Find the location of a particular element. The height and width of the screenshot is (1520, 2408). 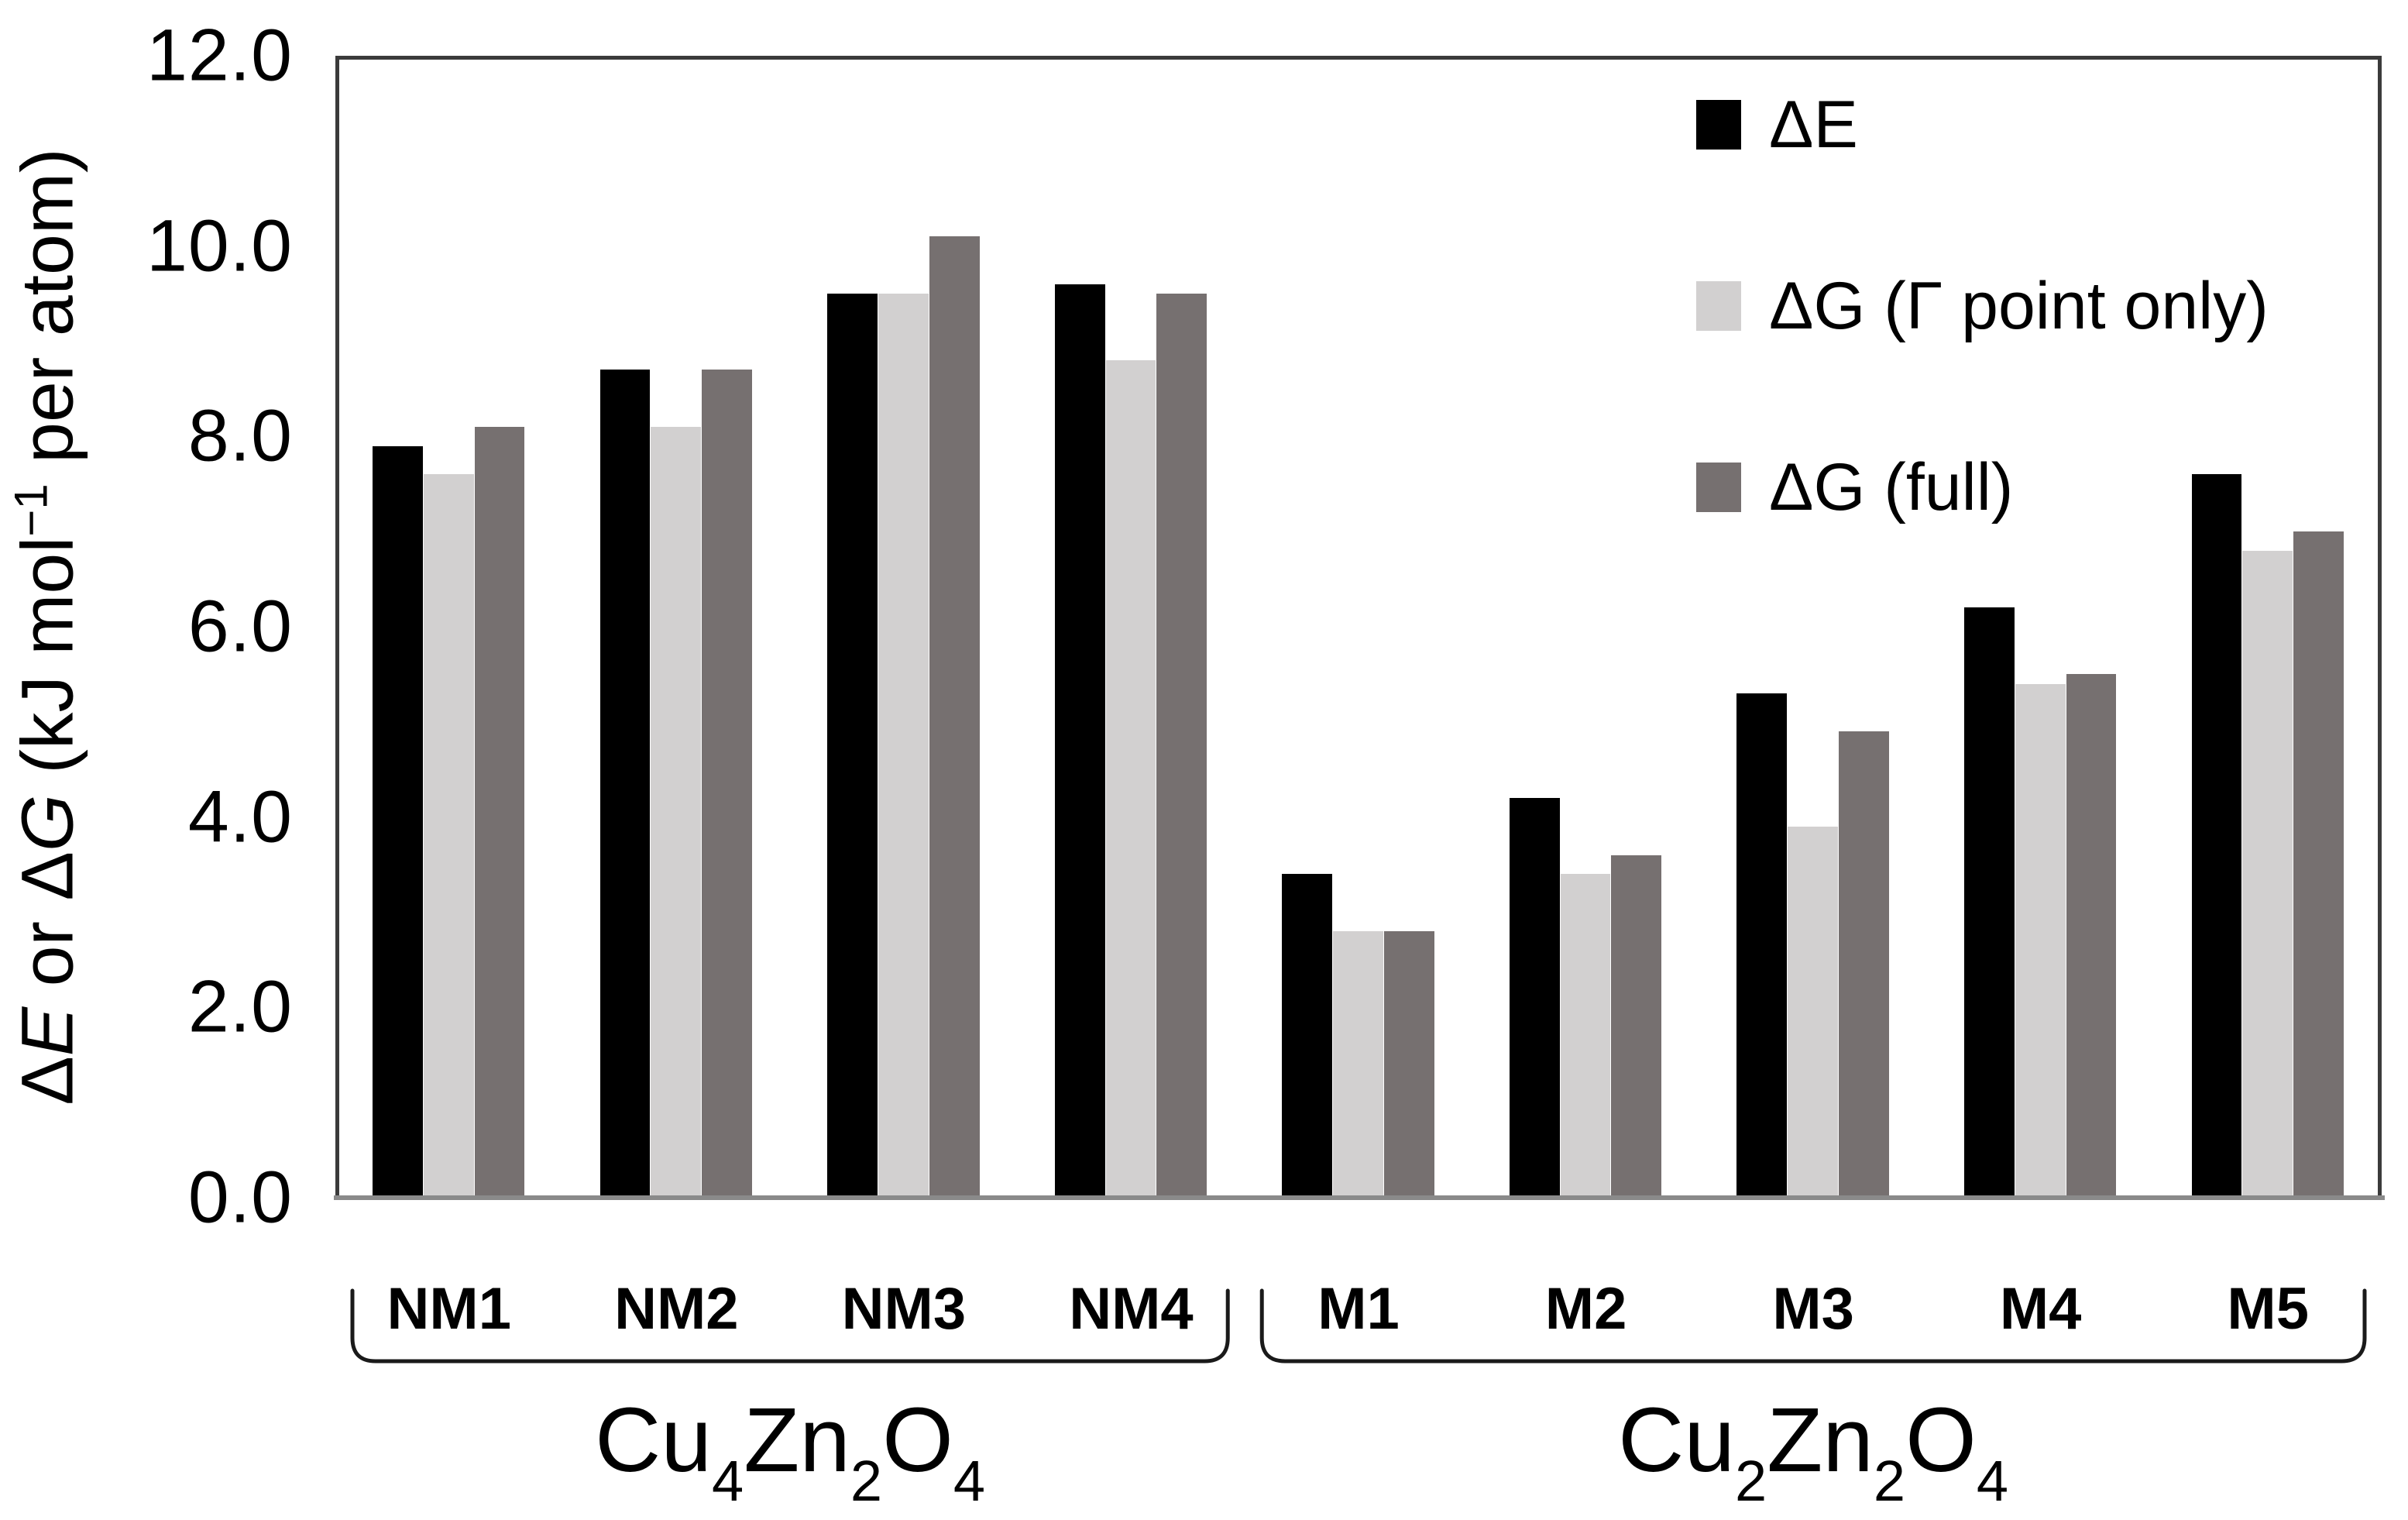

x-axis-label-M5: M5 is located at coordinates (2268, 1309).